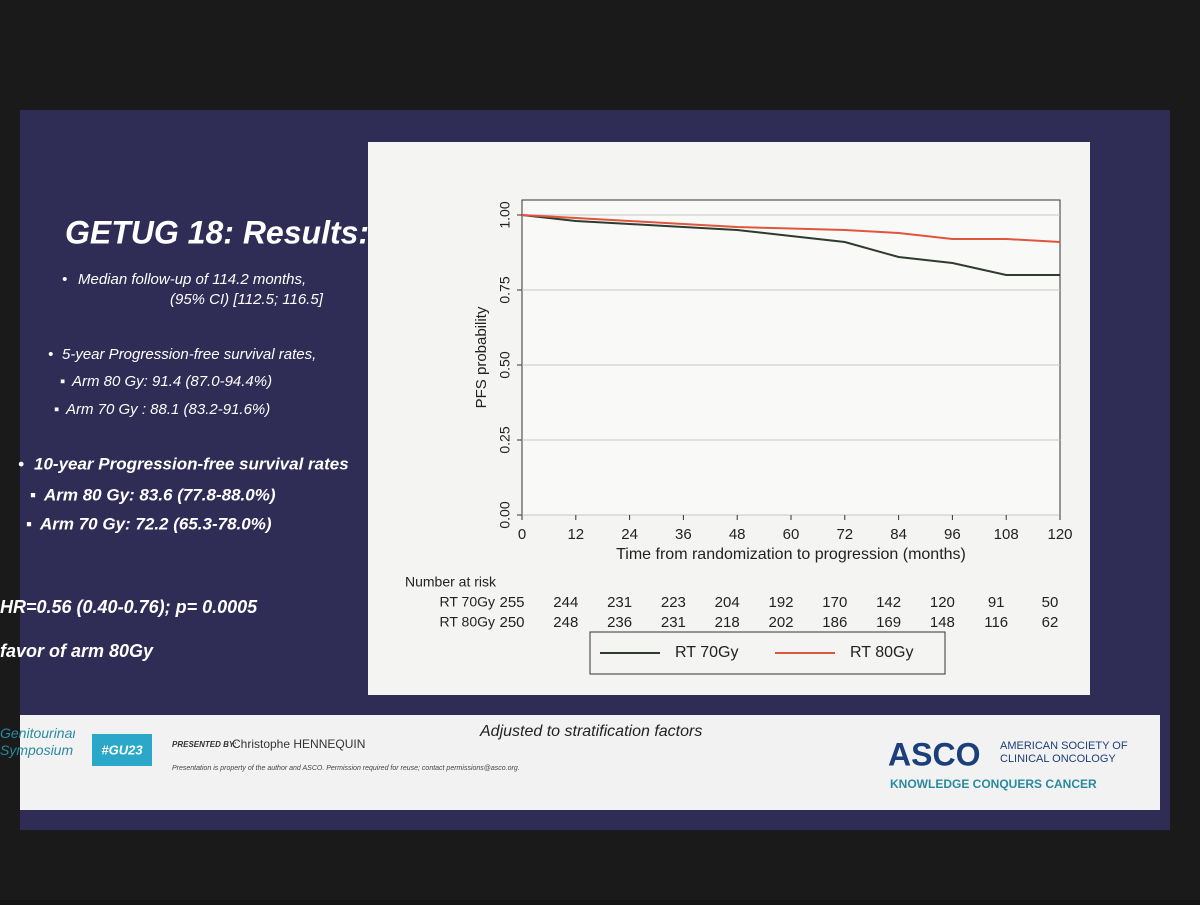 The width and height of the screenshot is (1200, 905). What do you see at coordinates (505, 214) in the screenshot?
I see `y-tick-label: 1.00` at bounding box center [505, 214].